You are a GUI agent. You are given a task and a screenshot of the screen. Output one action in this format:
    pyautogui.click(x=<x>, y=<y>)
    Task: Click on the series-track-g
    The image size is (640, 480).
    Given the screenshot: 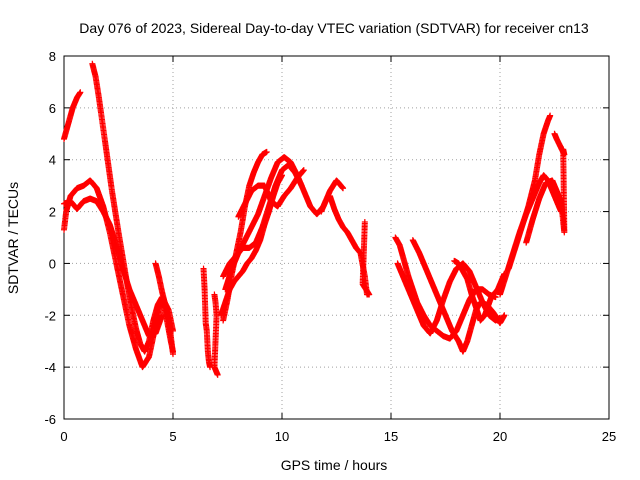 What is the action you would take?
    pyautogui.click(x=216, y=334)
    